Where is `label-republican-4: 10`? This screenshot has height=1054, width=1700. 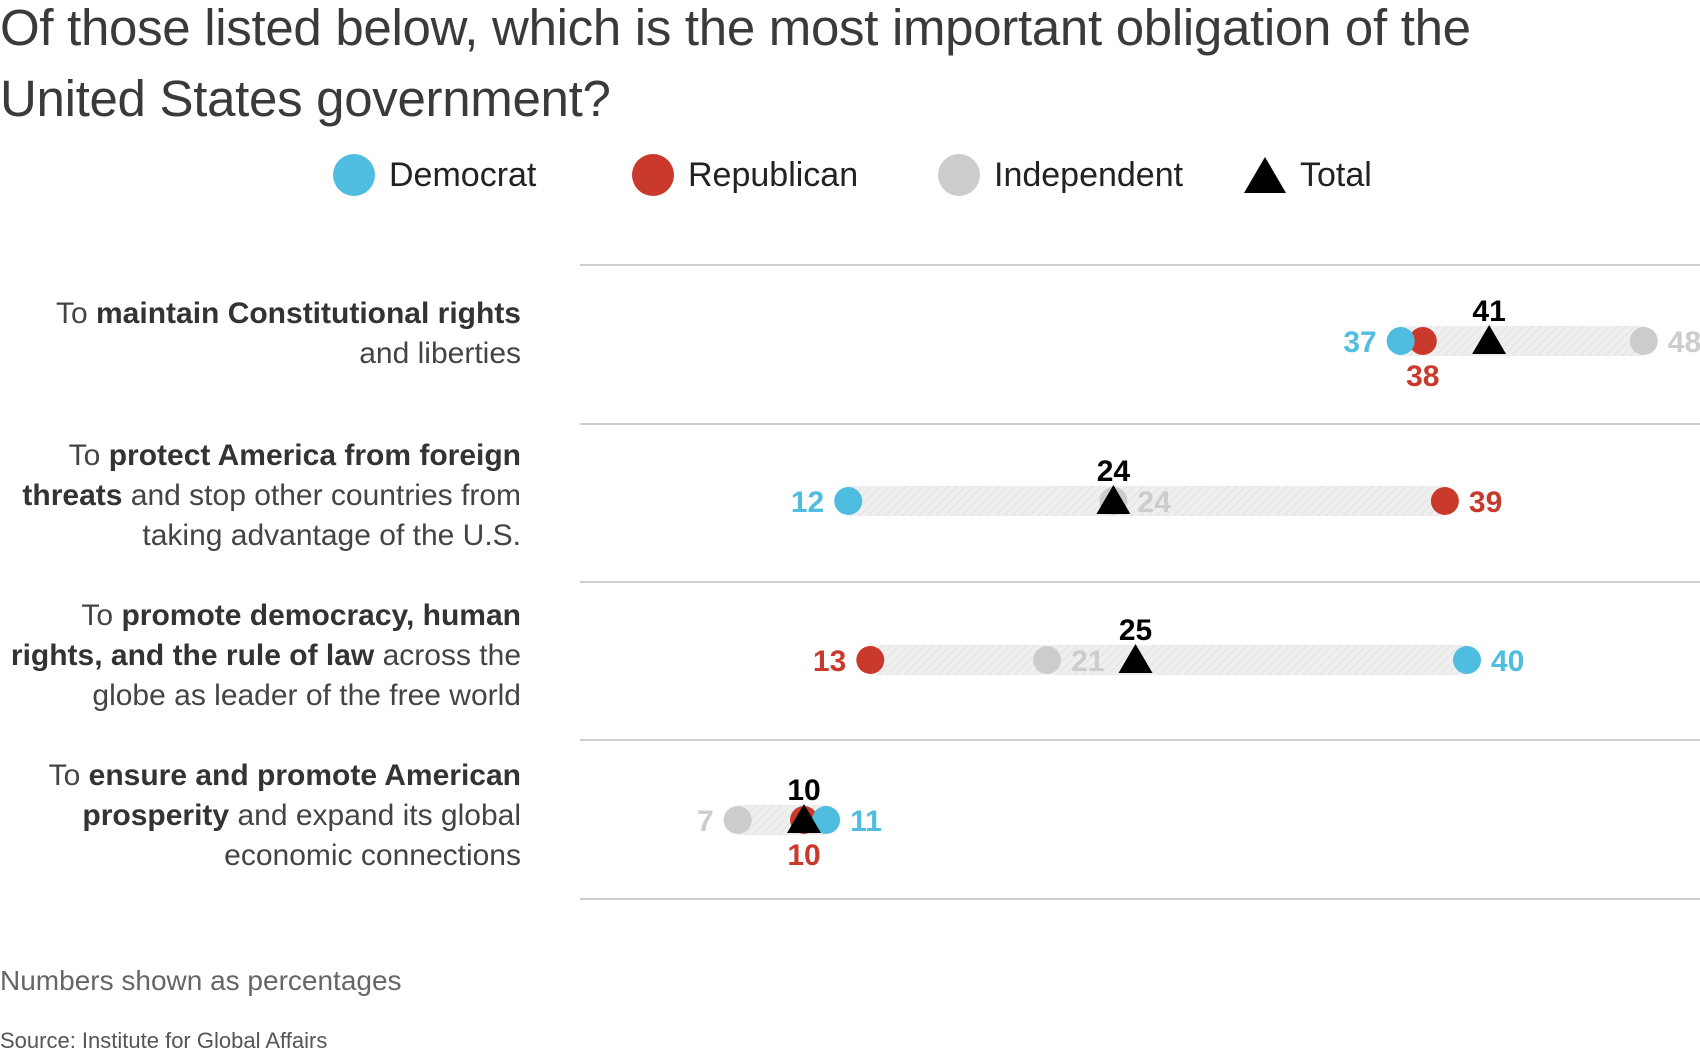 label-republican-4: 10 is located at coordinates (803, 855).